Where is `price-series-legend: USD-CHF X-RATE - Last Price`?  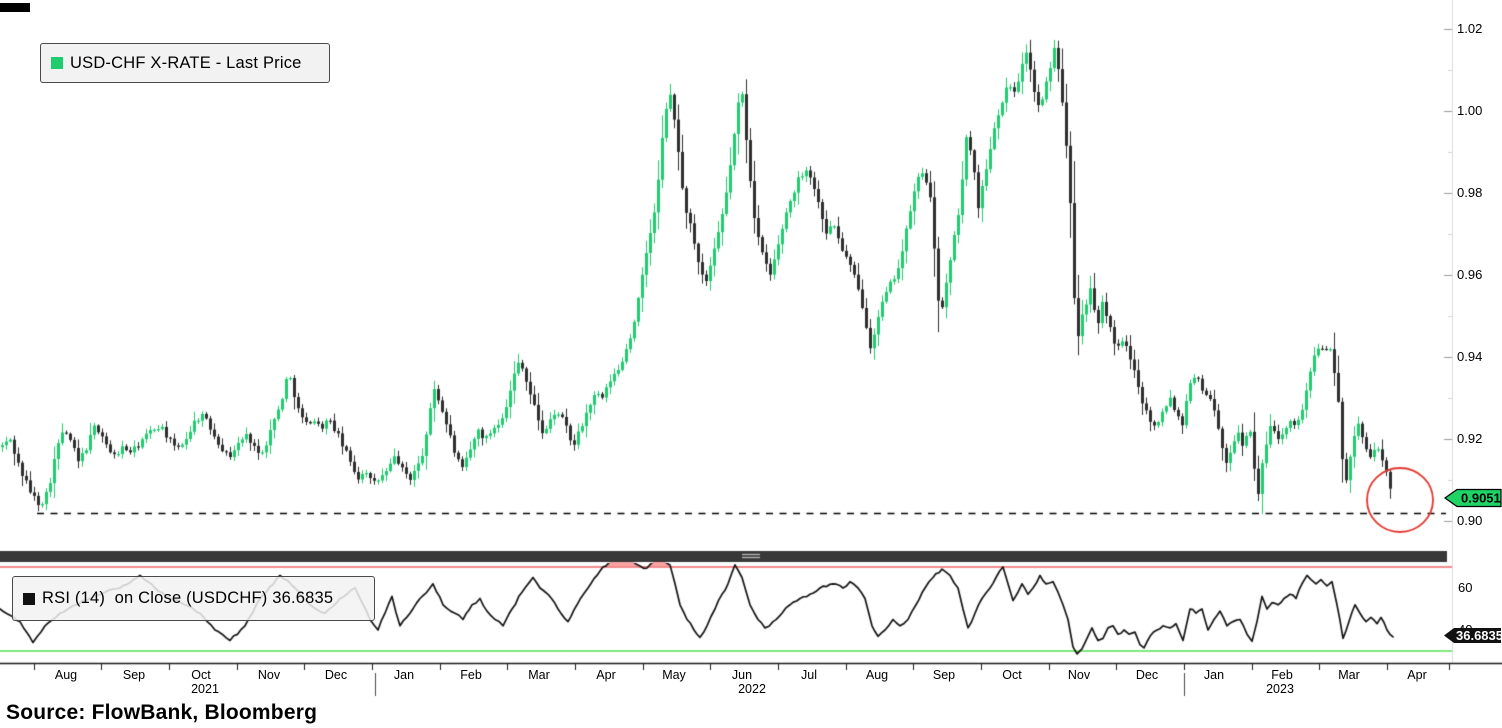 price-series-legend: USD-CHF X-RATE - Last Price is located at coordinates (185, 63).